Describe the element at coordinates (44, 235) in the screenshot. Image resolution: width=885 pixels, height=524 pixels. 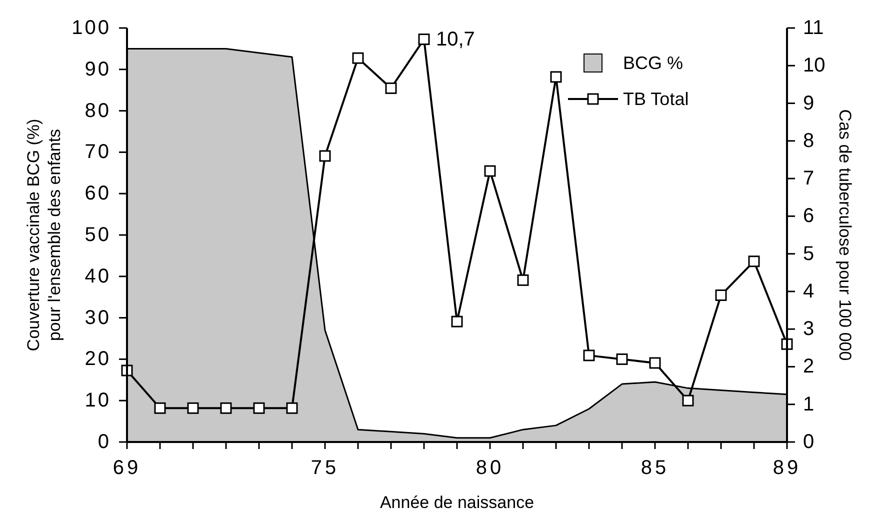
I see `y-axis-title: Couverture vaccinale BCG (%) pour l'ensemble des enfants` at that location.